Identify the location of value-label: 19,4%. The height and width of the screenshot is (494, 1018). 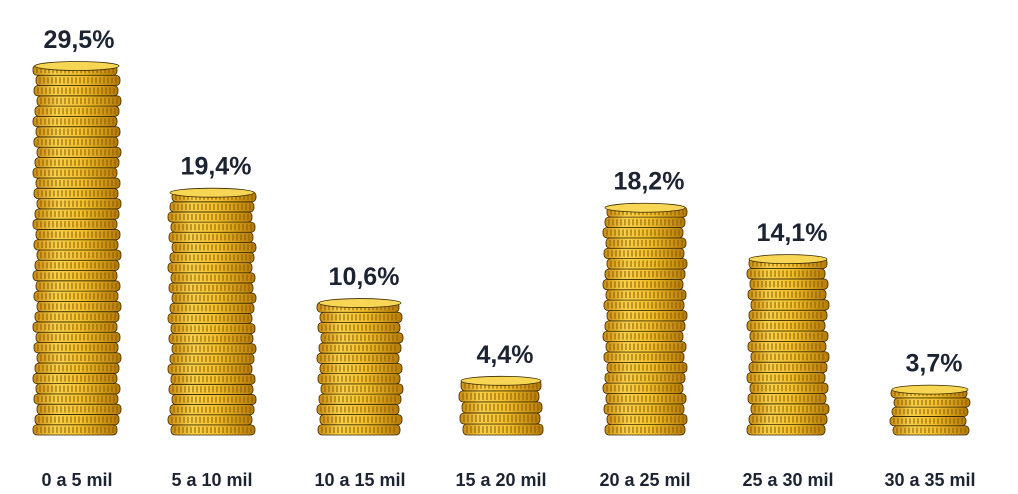
(216, 167).